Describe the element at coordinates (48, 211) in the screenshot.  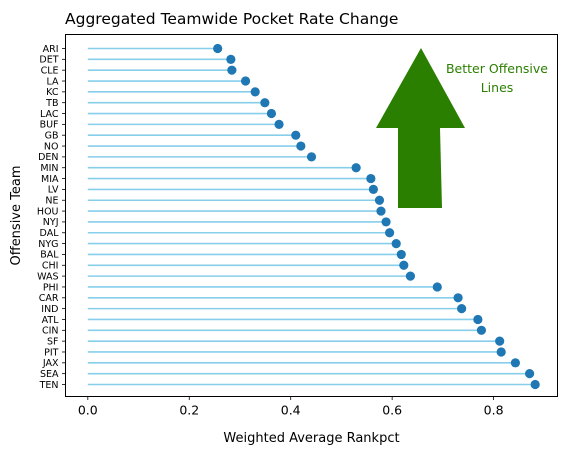
I see `y-tick-label-hou: HOU` at that location.